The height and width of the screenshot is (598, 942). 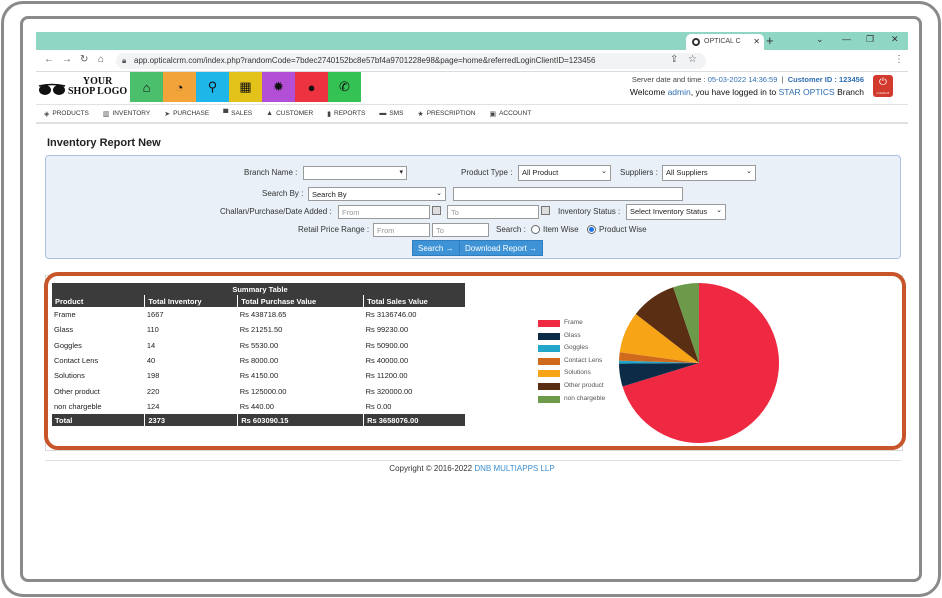 I want to click on settings-tile: ✹, so click(x=278, y=87).